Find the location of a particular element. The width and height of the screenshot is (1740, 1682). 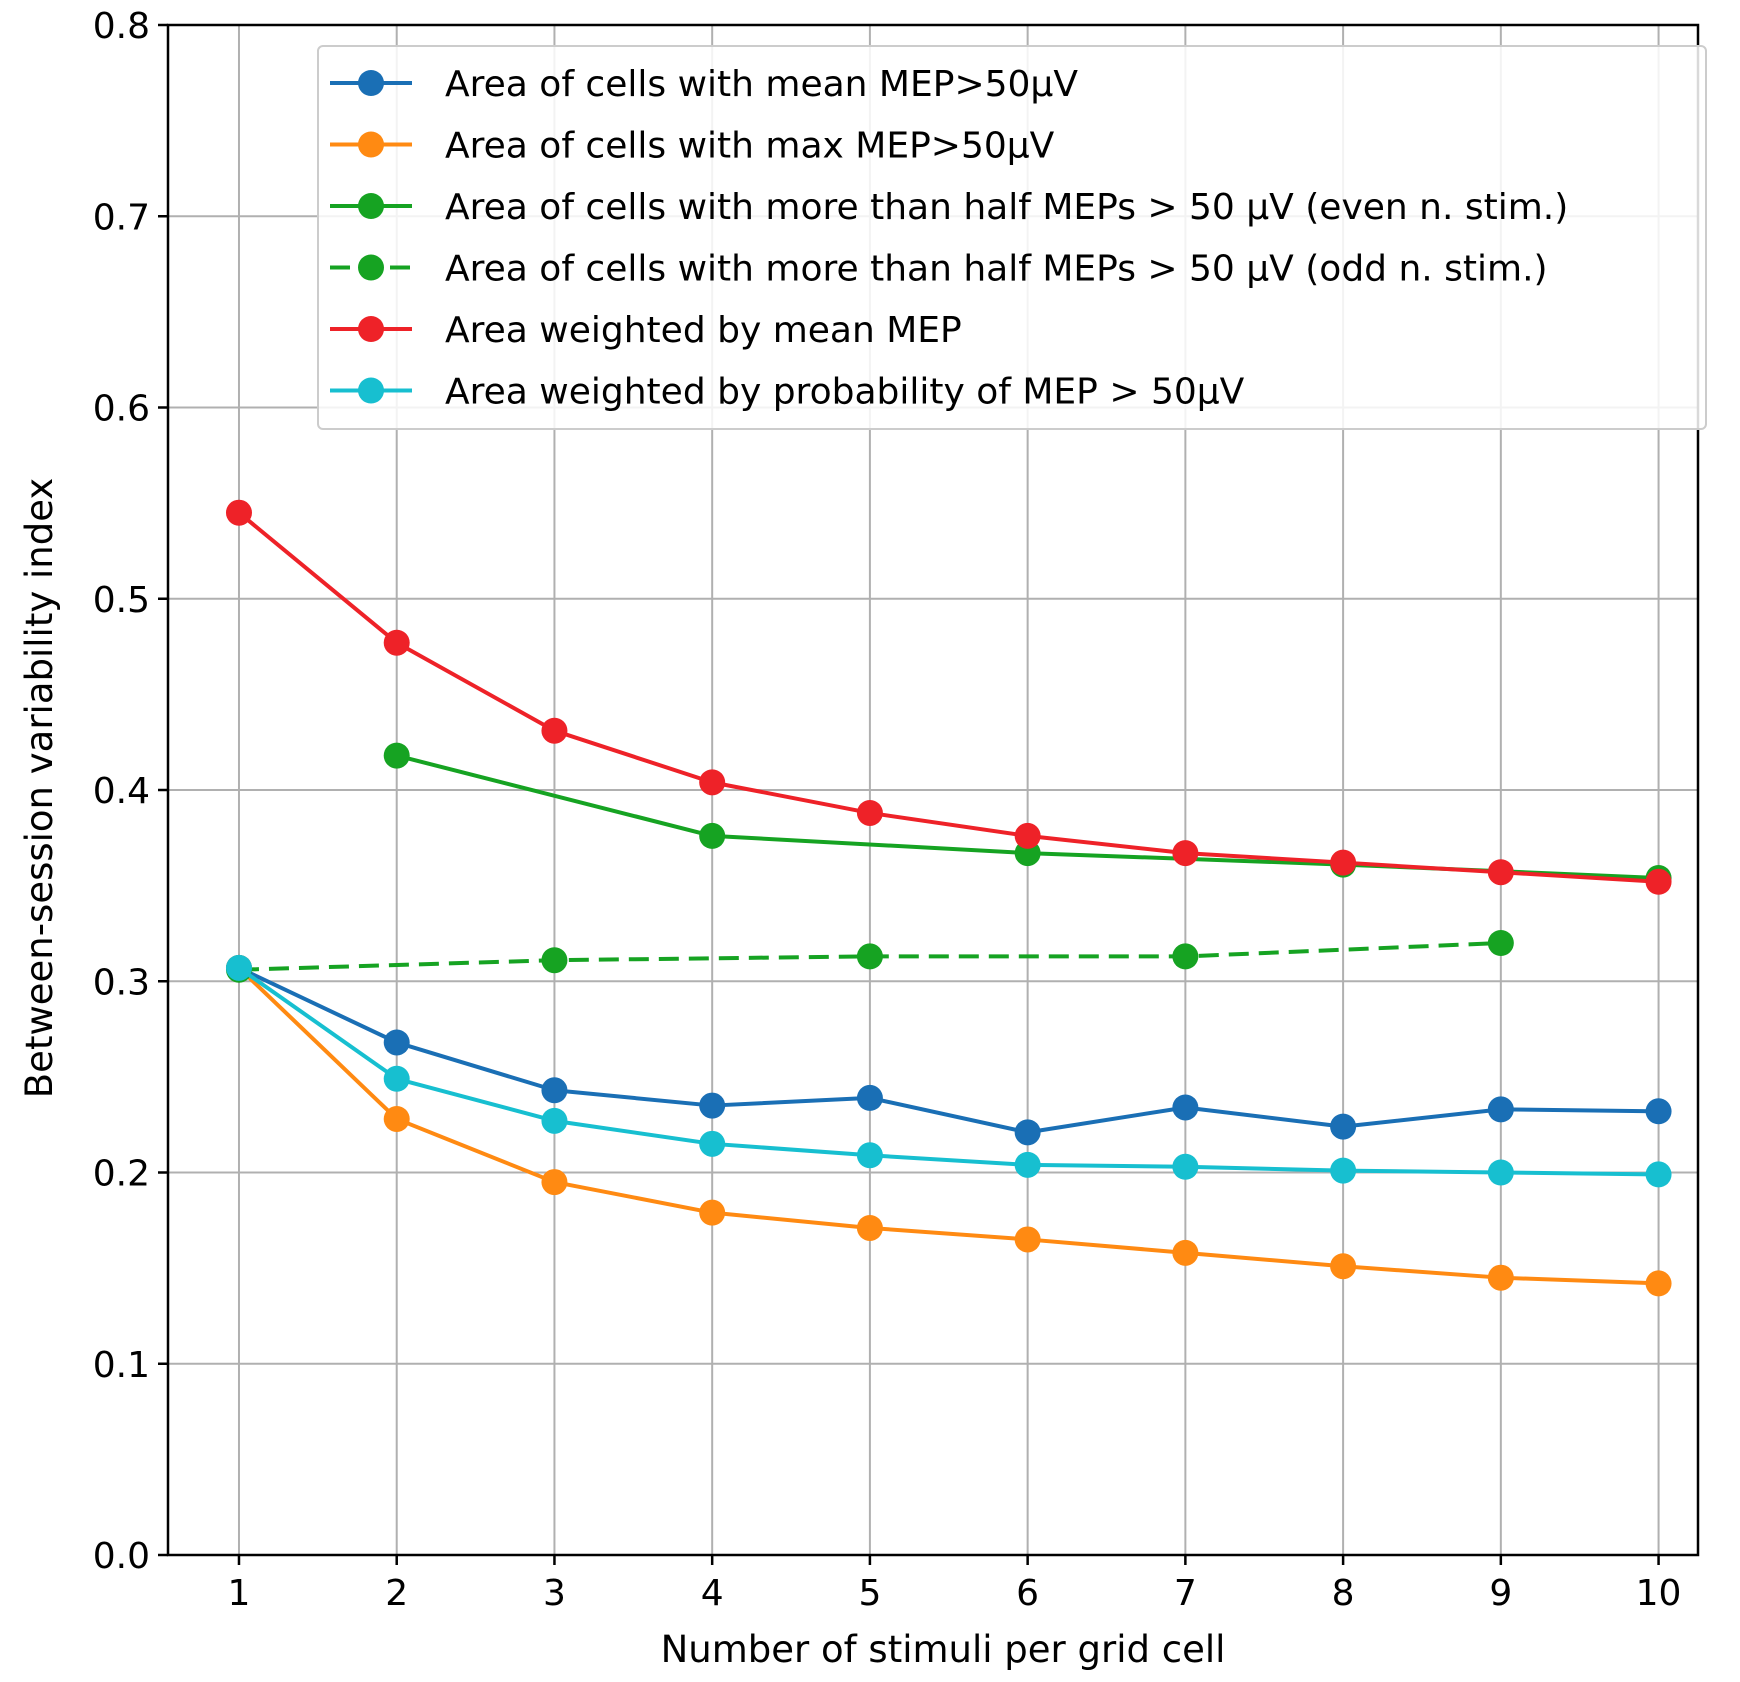

x-tick-label: 6 is located at coordinates (1027, 1593).